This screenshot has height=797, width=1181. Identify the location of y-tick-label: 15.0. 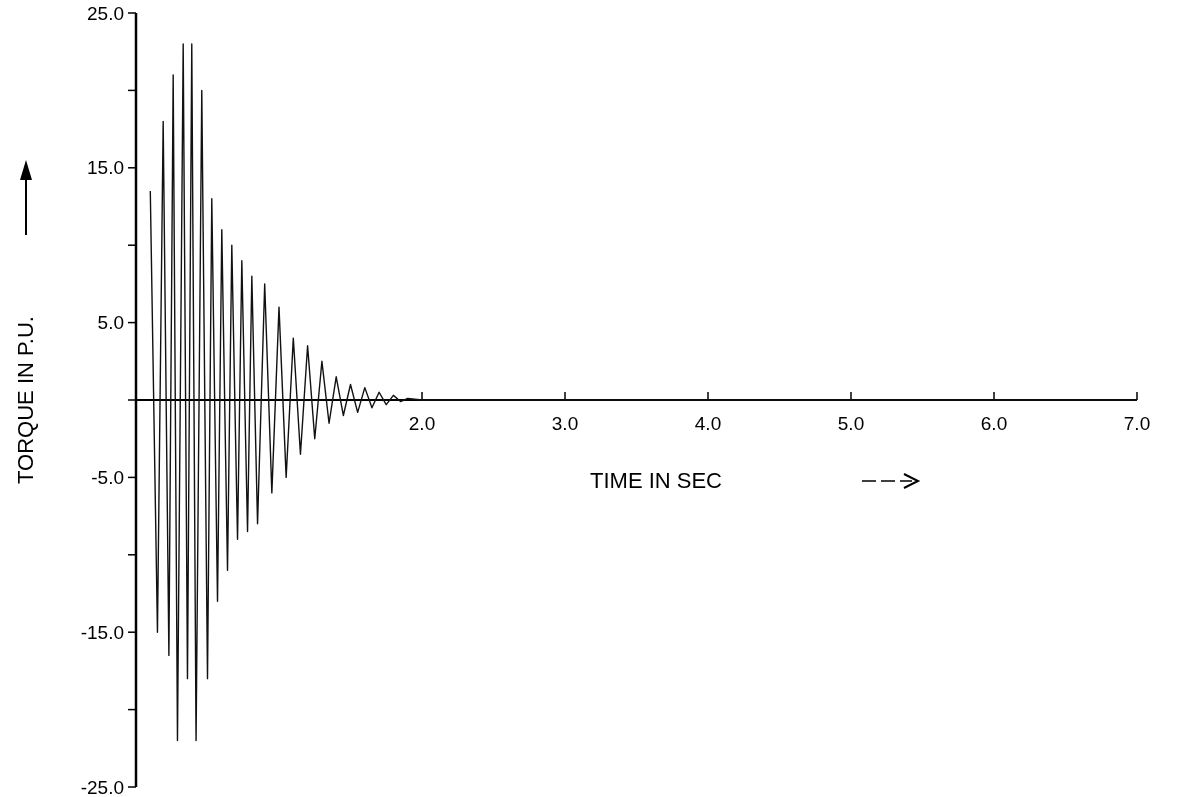
(105, 168).